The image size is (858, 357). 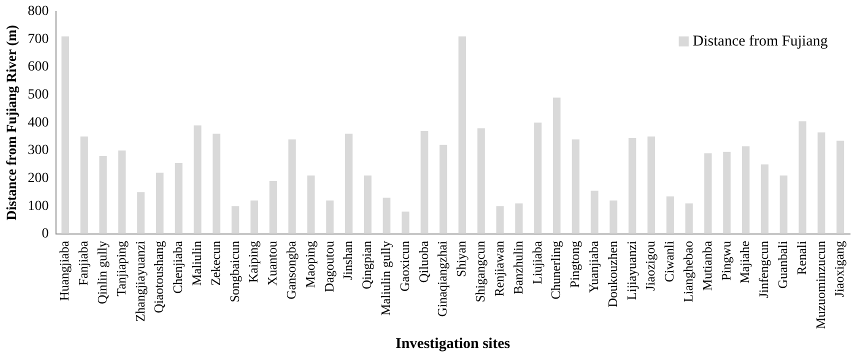 What do you see at coordinates (38, 39) in the screenshot?
I see `y-tick-label: 700` at bounding box center [38, 39].